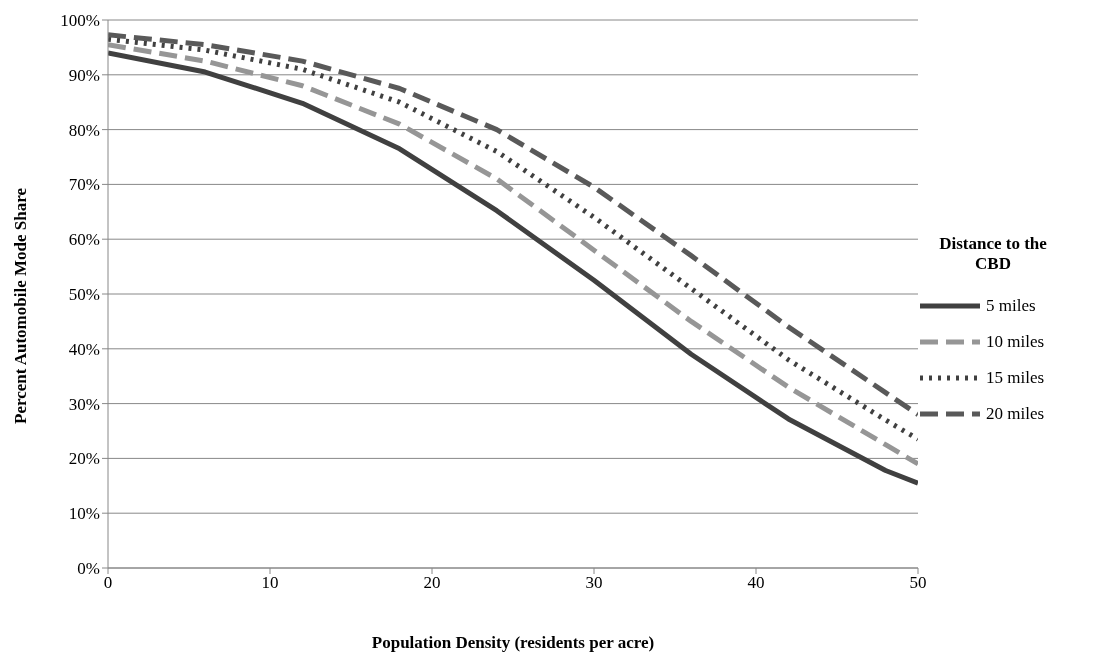 This screenshot has height=671, width=1104. Describe the element at coordinates (1015, 342) in the screenshot. I see `legend-label: 10 miles` at that location.